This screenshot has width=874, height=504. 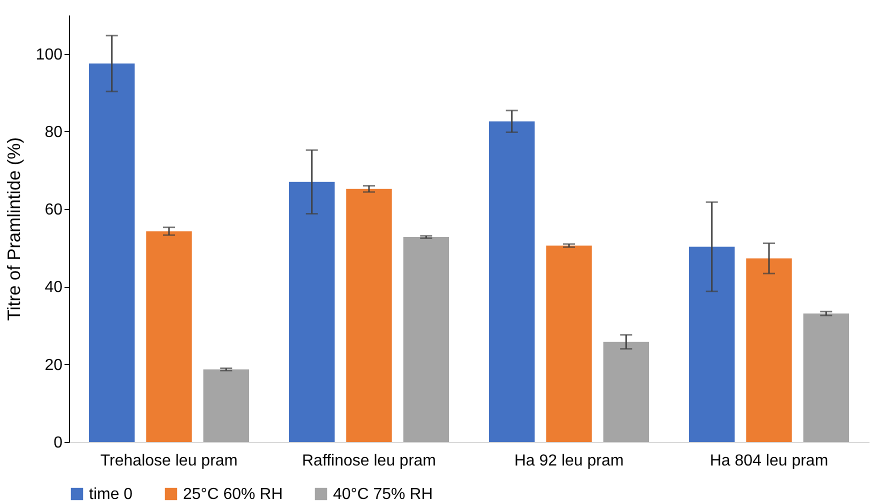 I want to click on y-tick-label: 60, so click(x=53, y=210).